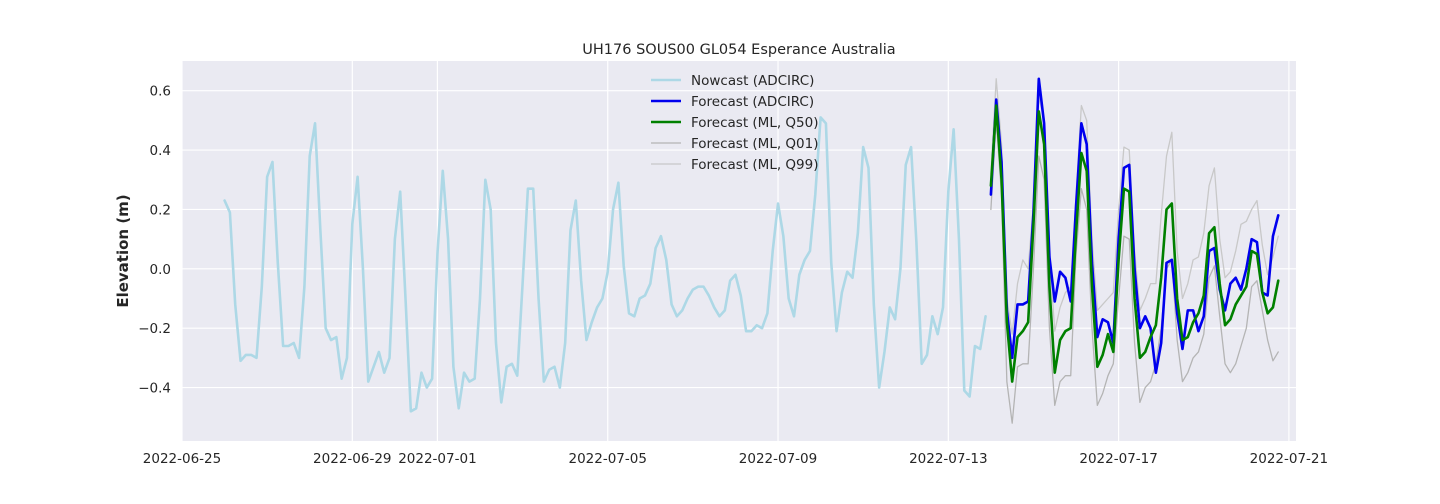  Describe the element at coordinates (160, 92) in the screenshot. I see `y-tick-label: 0.6` at that location.